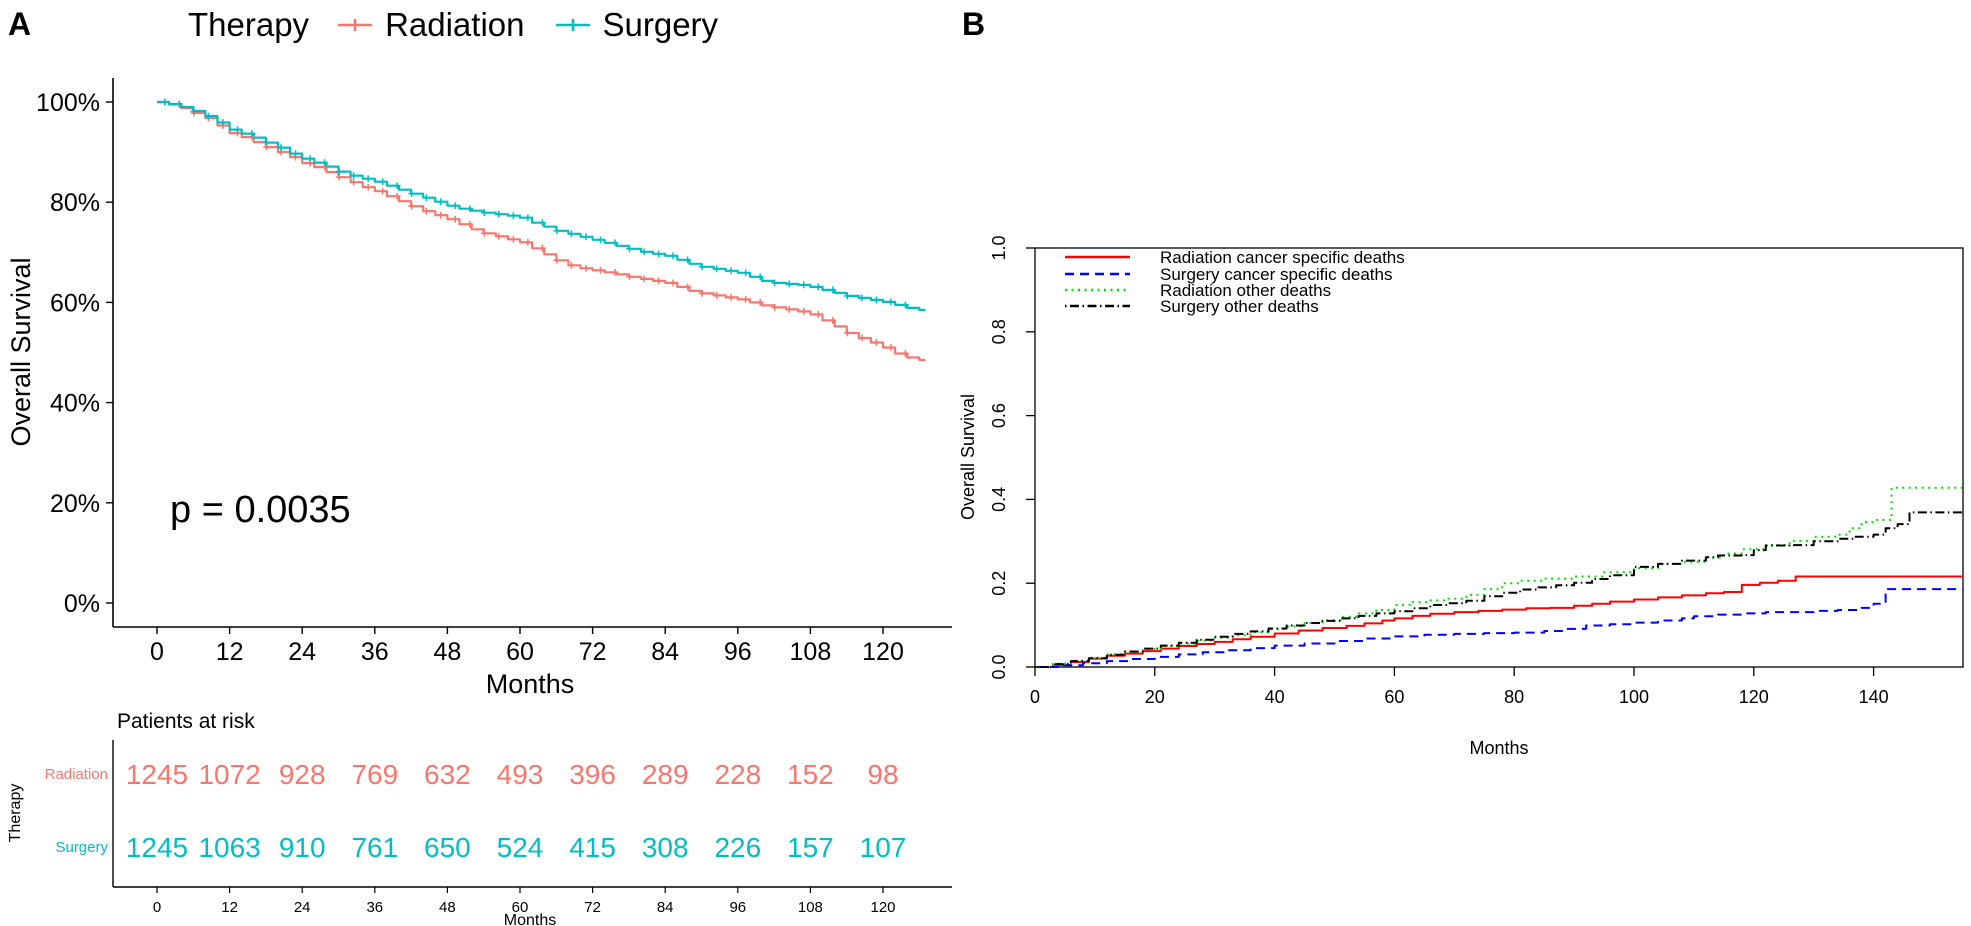  What do you see at coordinates (592, 907) in the screenshot?
I see `risk-x-tick-label: 72` at bounding box center [592, 907].